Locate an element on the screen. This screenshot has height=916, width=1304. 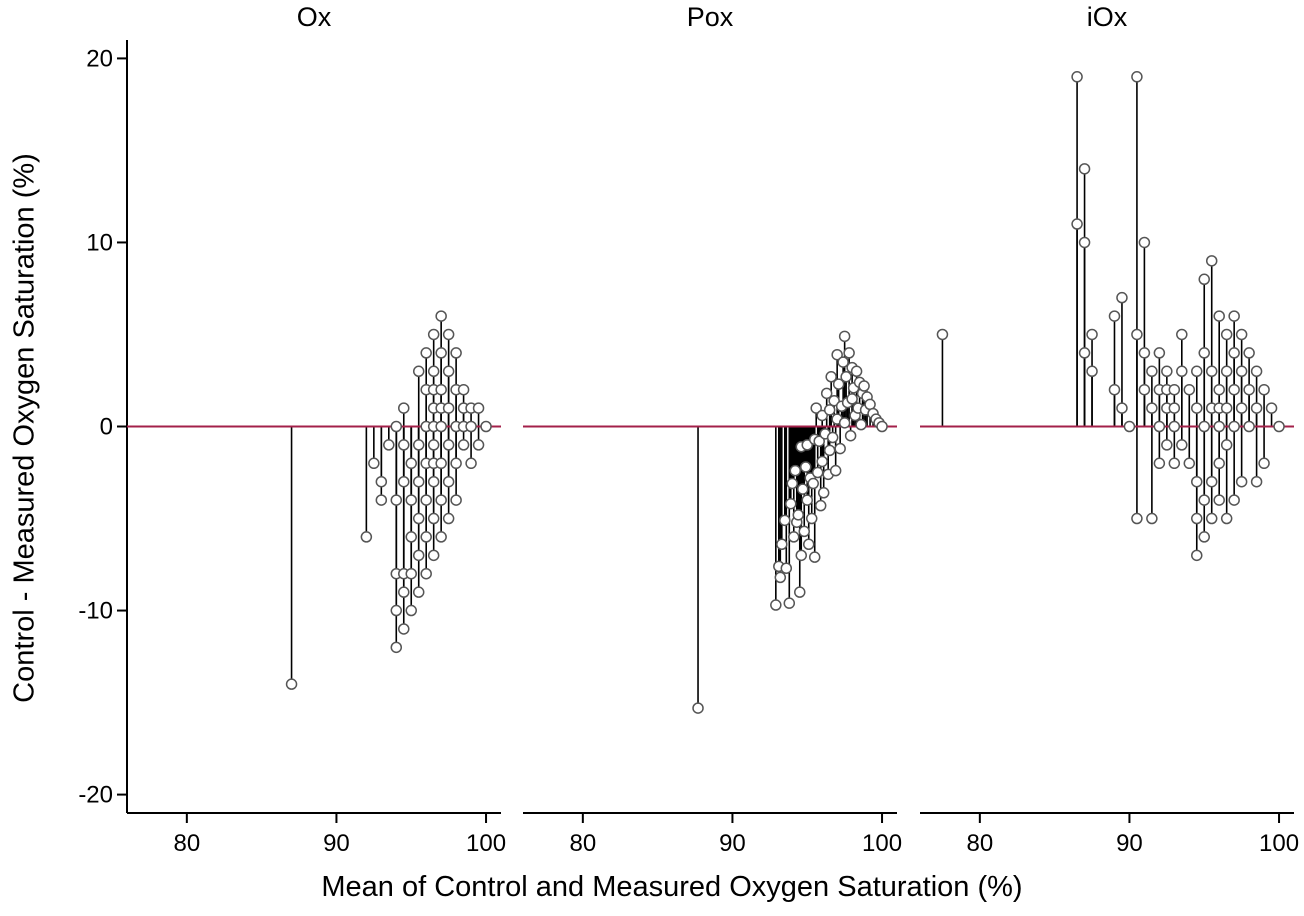
x-tick-label: 100 is located at coordinates (882, 843).